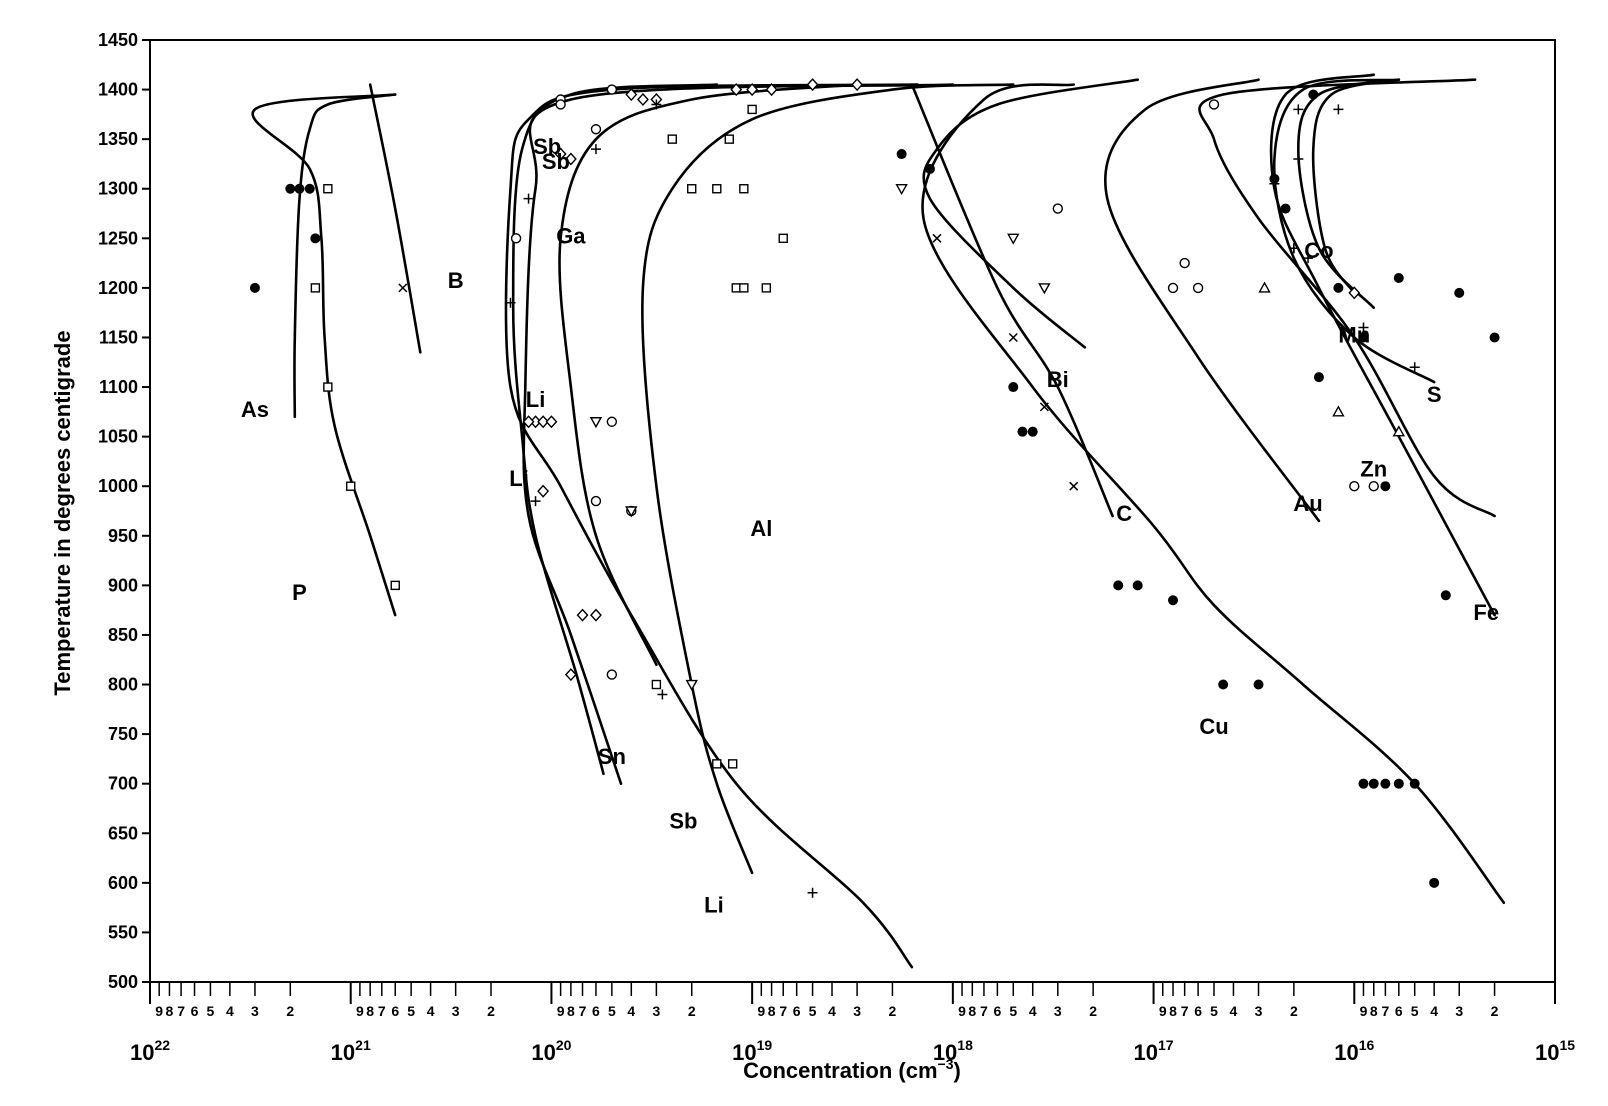  I want to click on curve-label-b: B, so click(456, 280).